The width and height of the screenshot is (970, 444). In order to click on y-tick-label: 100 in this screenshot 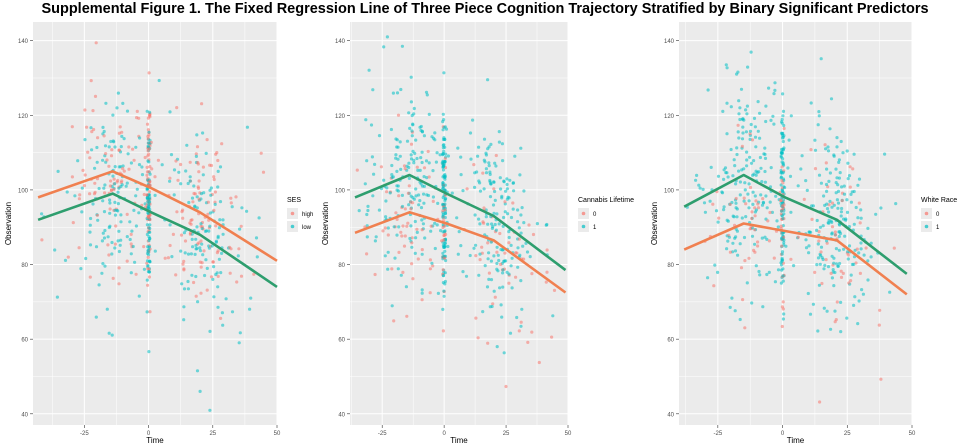, I will do `click(23, 191)`.